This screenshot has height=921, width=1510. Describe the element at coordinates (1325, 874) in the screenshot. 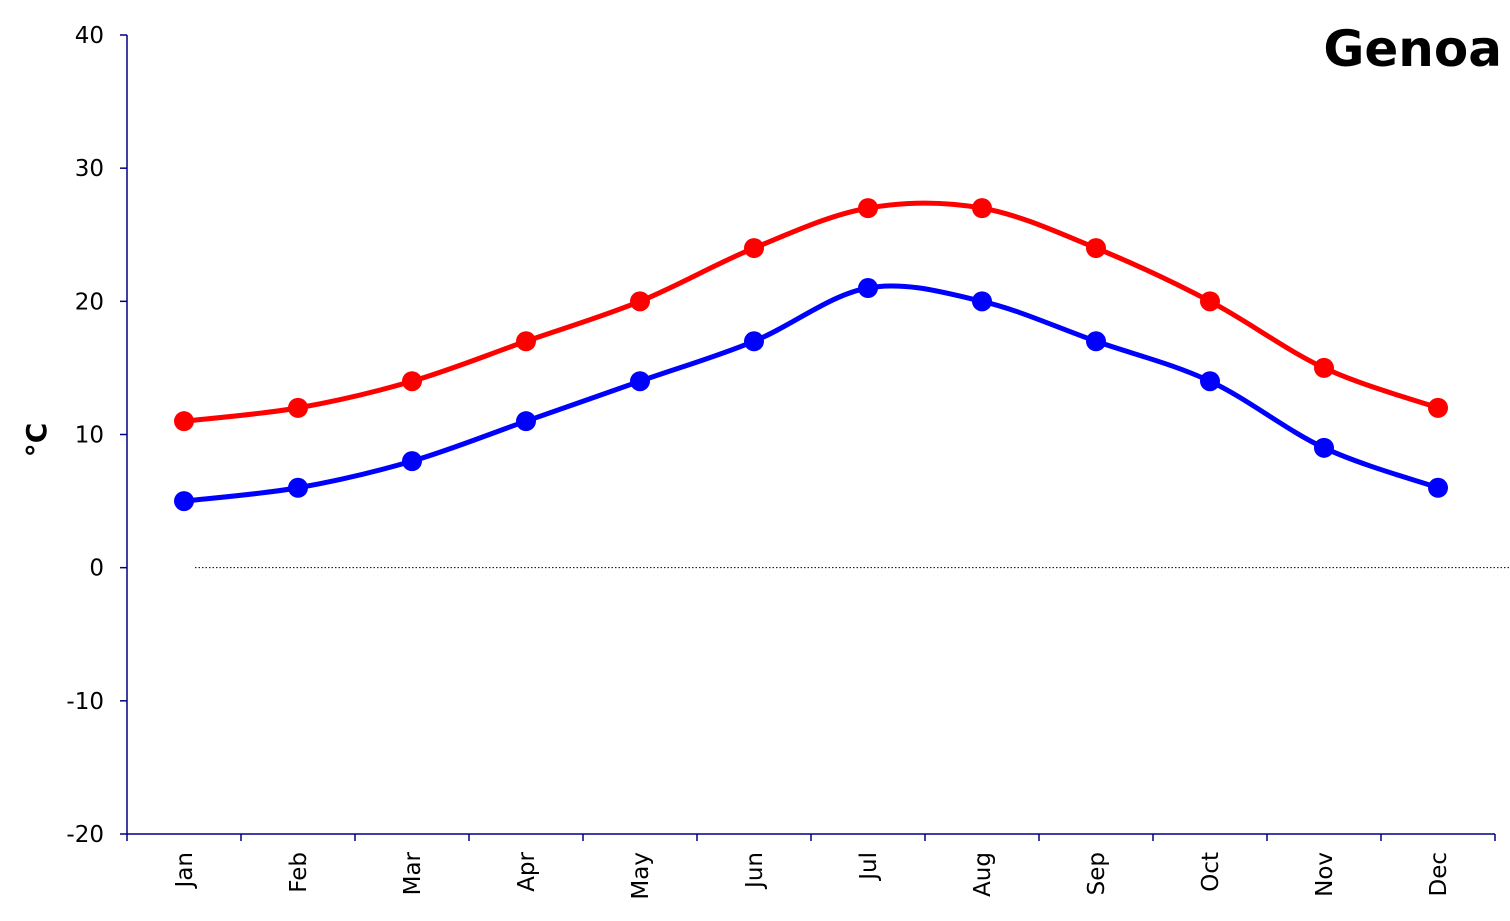

I see `x-tick-label: Nov` at that location.